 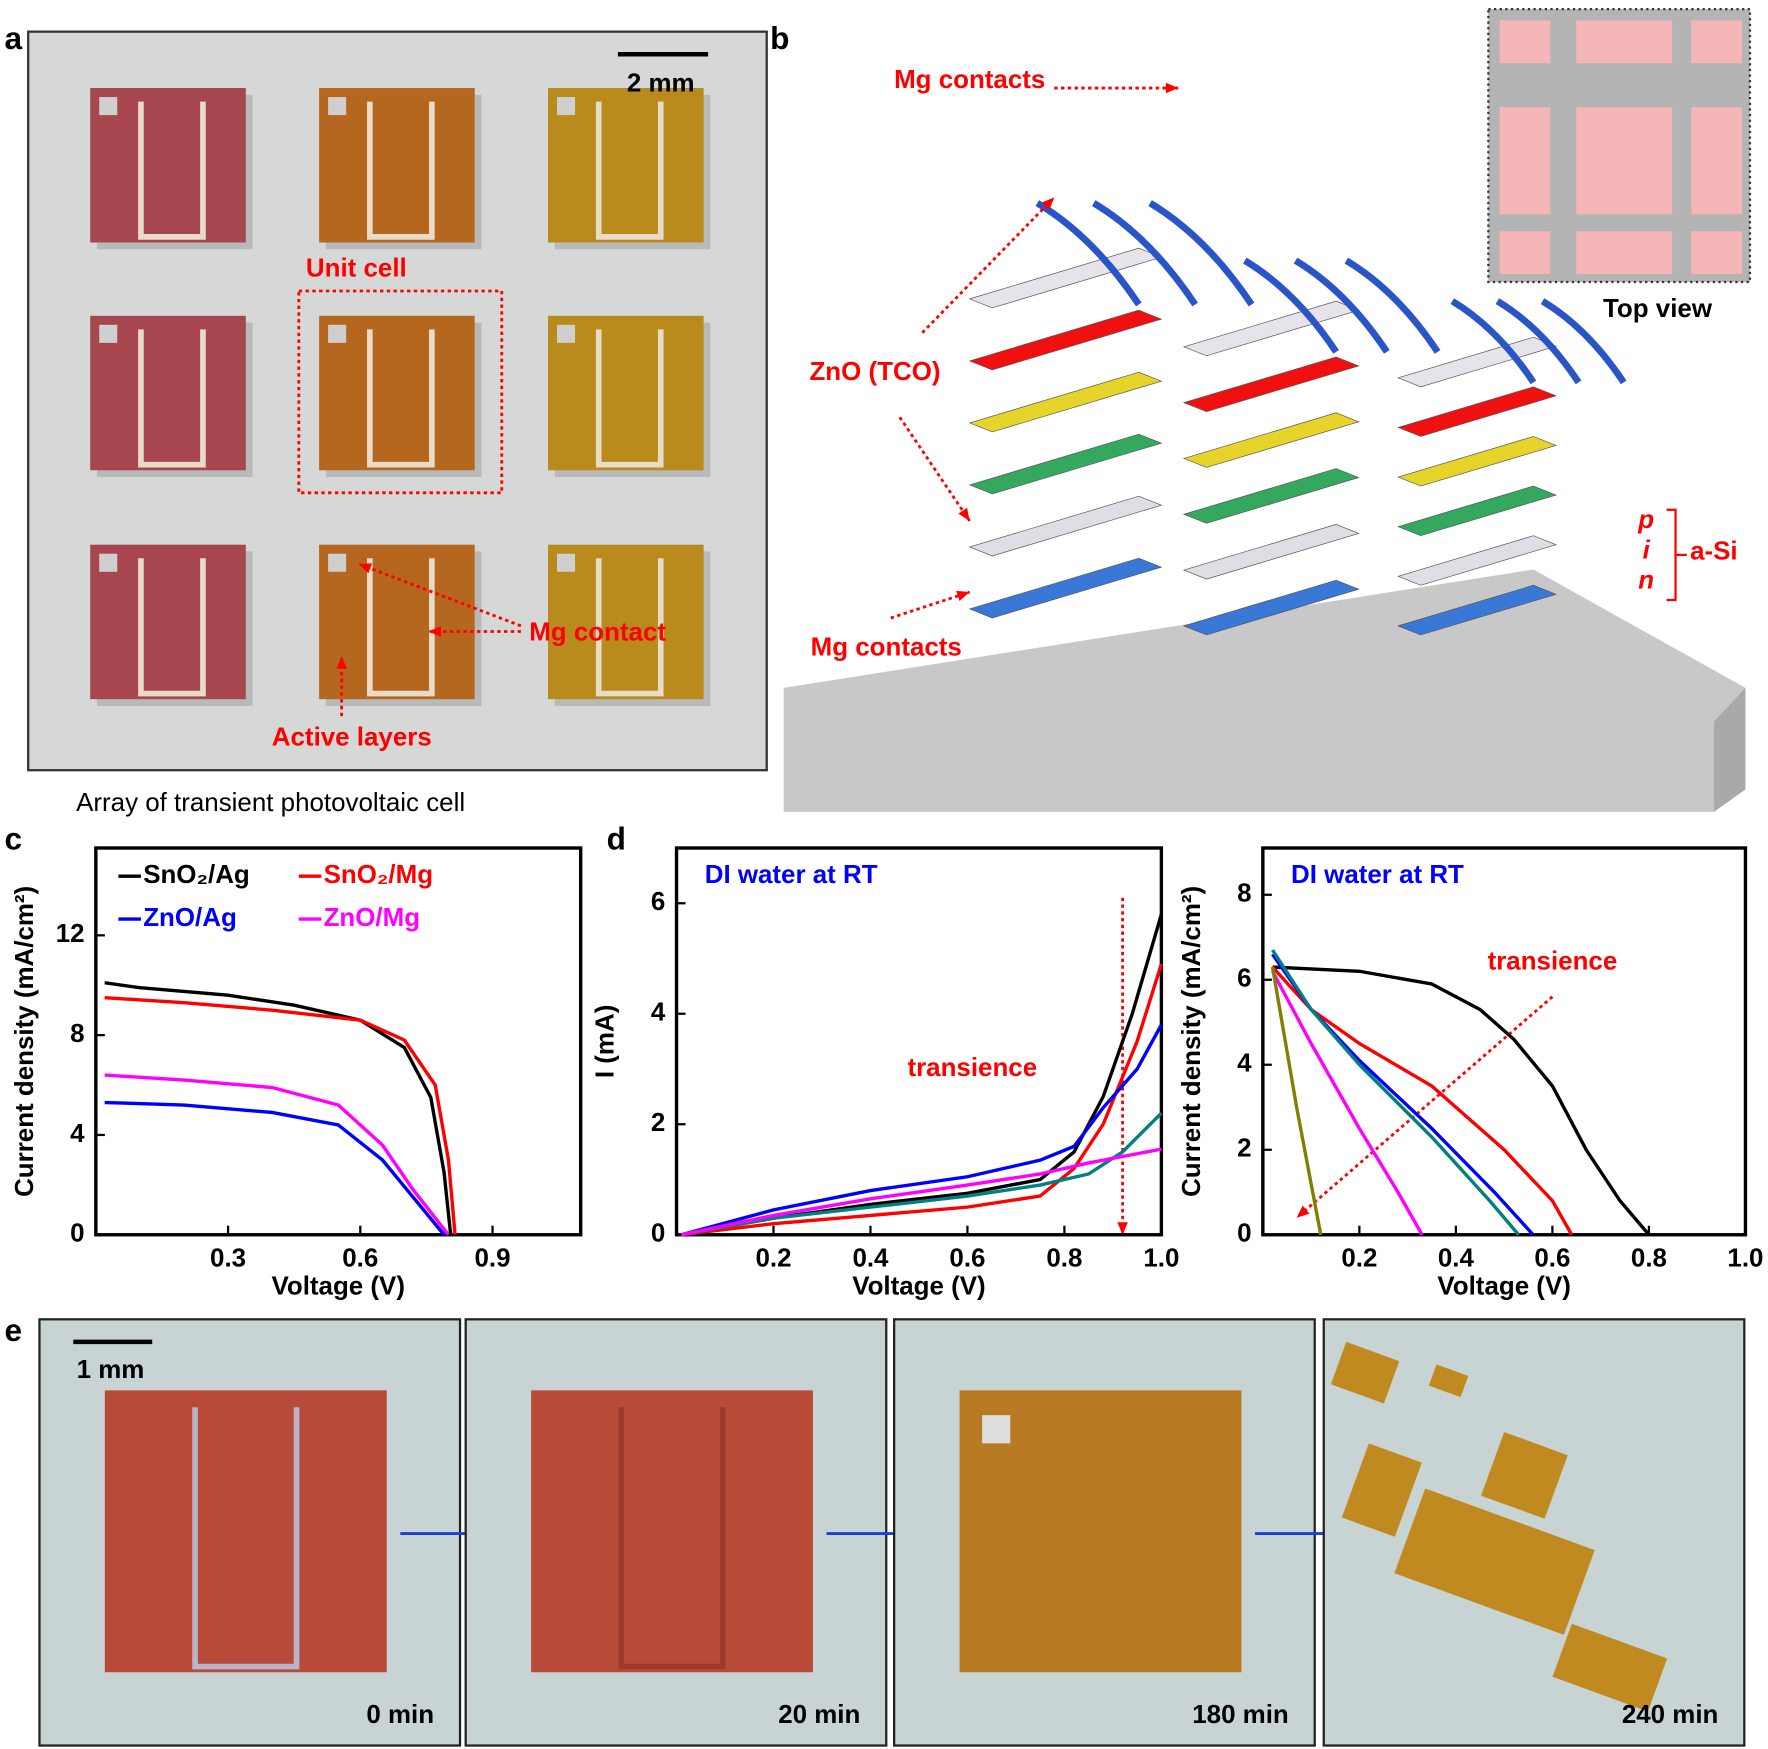 What do you see at coordinates (779, 38) in the screenshot?
I see `panel-label: b` at bounding box center [779, 38].